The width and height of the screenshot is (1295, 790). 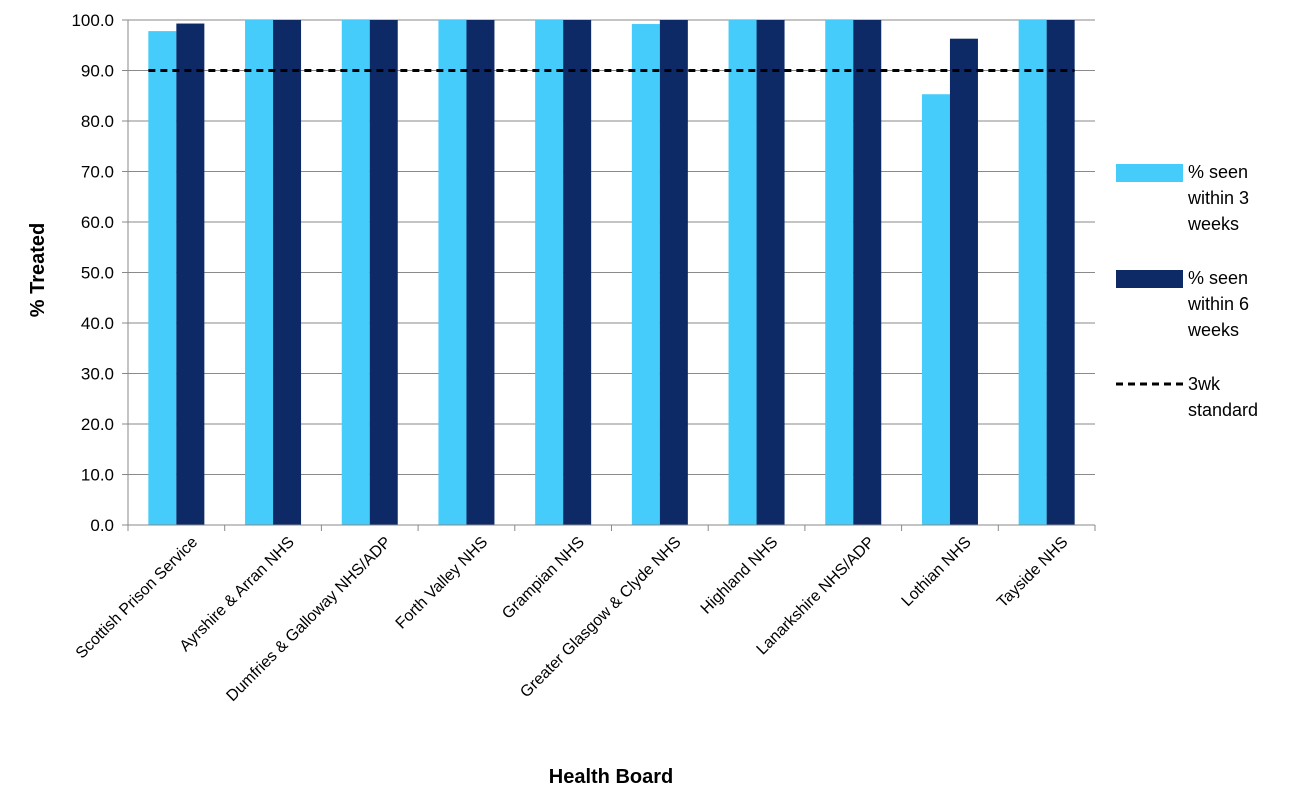 What do you see at coordinates (1218, 198) in the screenshot?
I see `legend-label: % seen within 3 weeks` at bounding box center [1218, 198].